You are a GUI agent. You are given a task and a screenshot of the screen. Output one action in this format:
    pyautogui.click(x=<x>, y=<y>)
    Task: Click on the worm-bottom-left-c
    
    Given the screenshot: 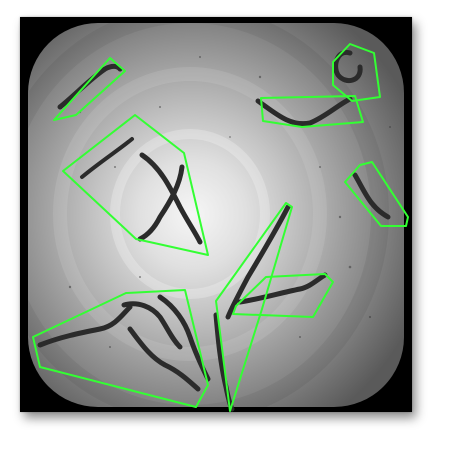 What is the action you would take?
    pyautogui.click(x=164, y=359)
    